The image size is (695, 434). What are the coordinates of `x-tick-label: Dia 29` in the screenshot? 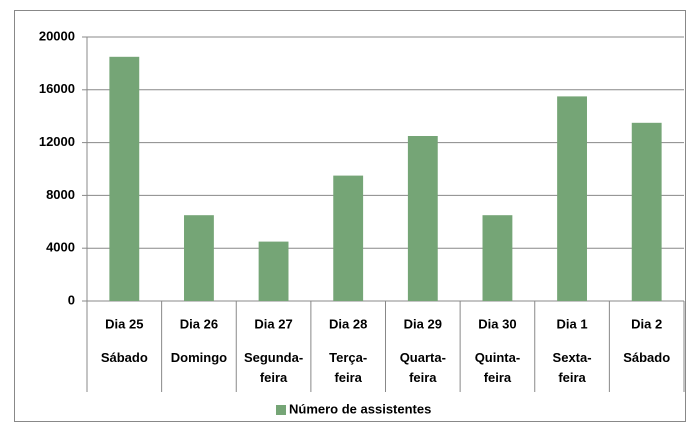 It's located at (423, 323).